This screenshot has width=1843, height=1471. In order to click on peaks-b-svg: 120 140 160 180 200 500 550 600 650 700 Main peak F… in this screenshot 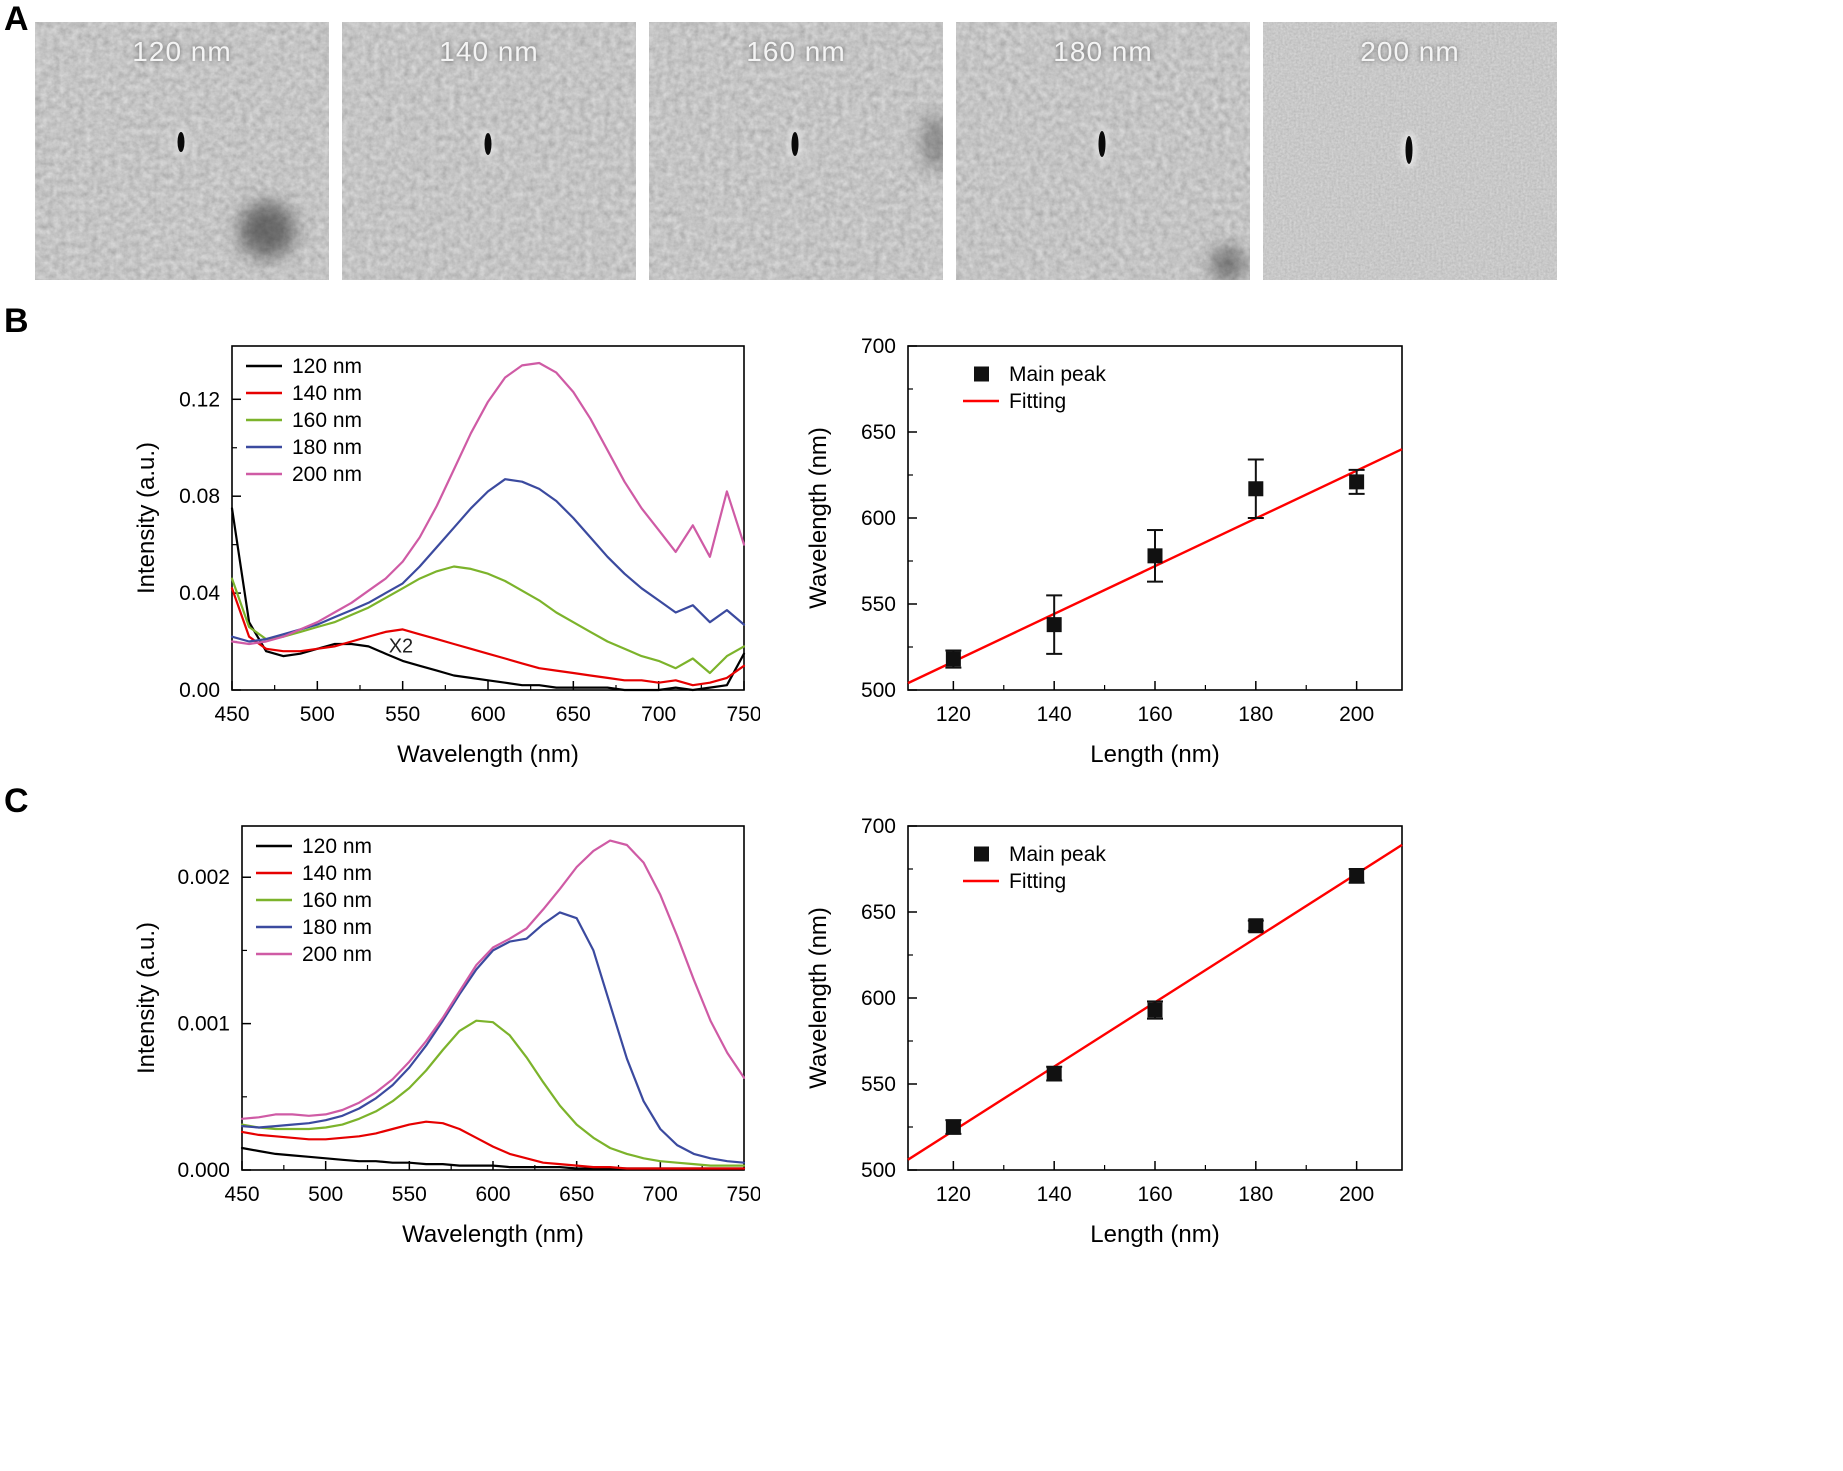, I will do `click(1104, 551)`.